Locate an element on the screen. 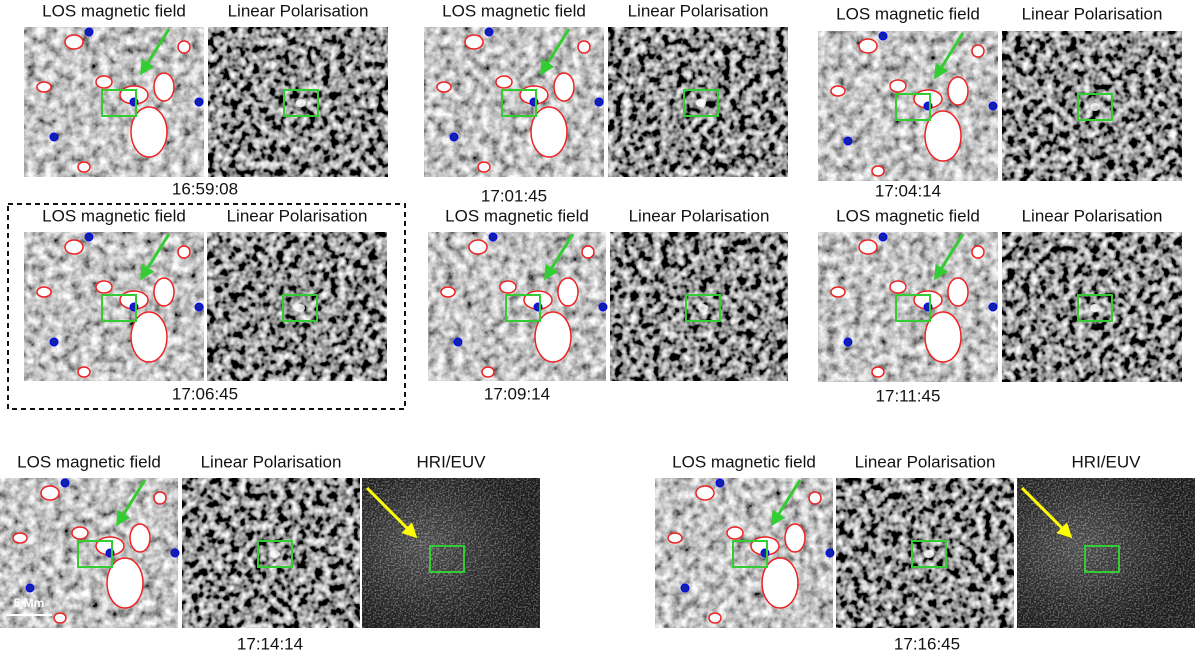 The image size is (1200, 654). yellow-arrow is located at coordinates (391, 512).